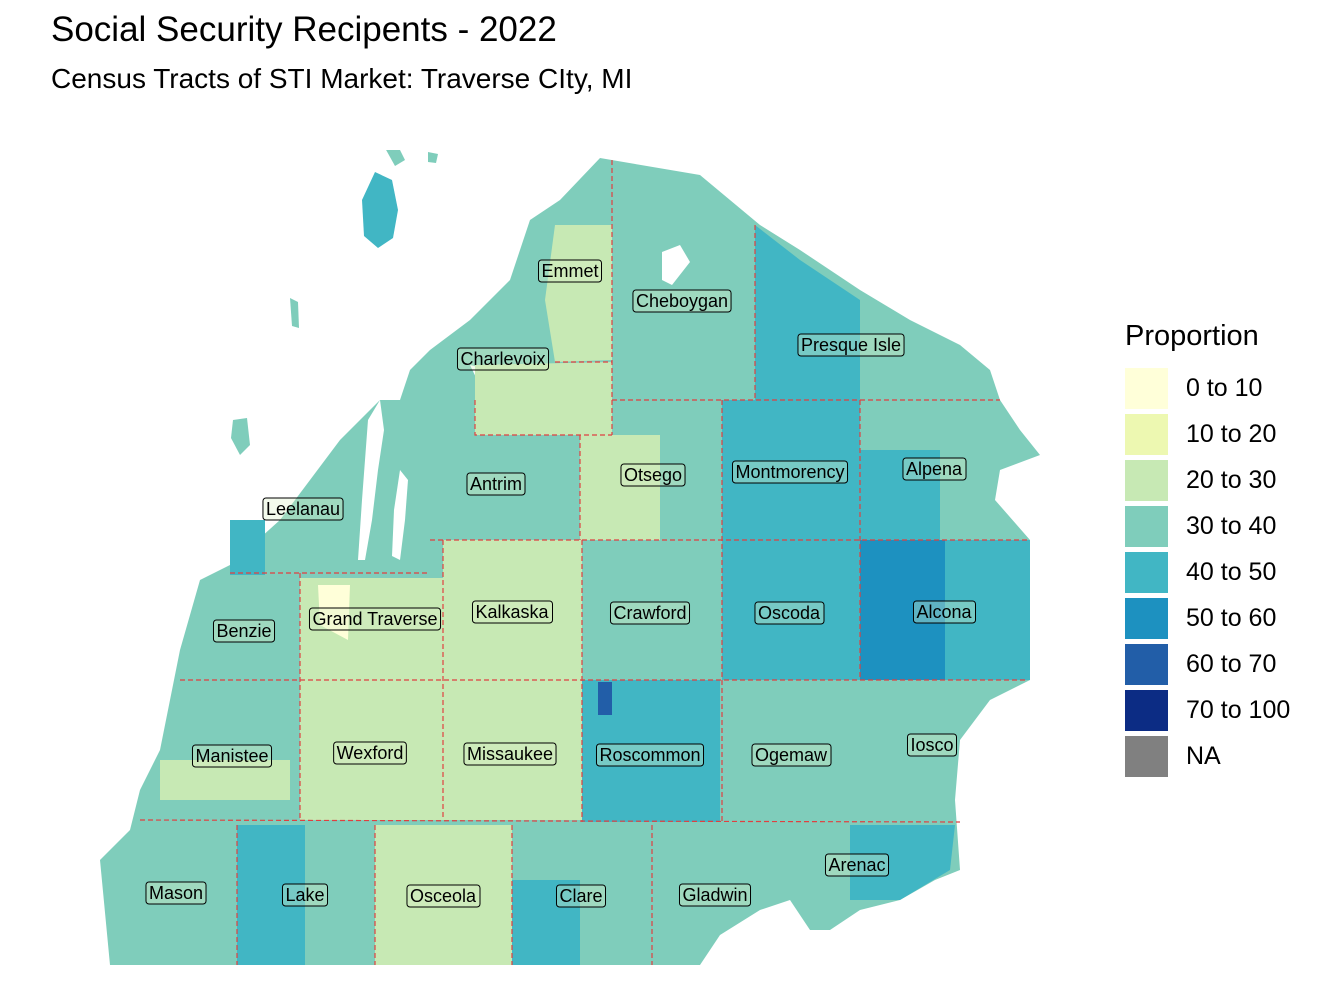  Describe the element at coordinates (1231, 571) in the screenshot. I see `legend-label: 40 to 50` at that location.